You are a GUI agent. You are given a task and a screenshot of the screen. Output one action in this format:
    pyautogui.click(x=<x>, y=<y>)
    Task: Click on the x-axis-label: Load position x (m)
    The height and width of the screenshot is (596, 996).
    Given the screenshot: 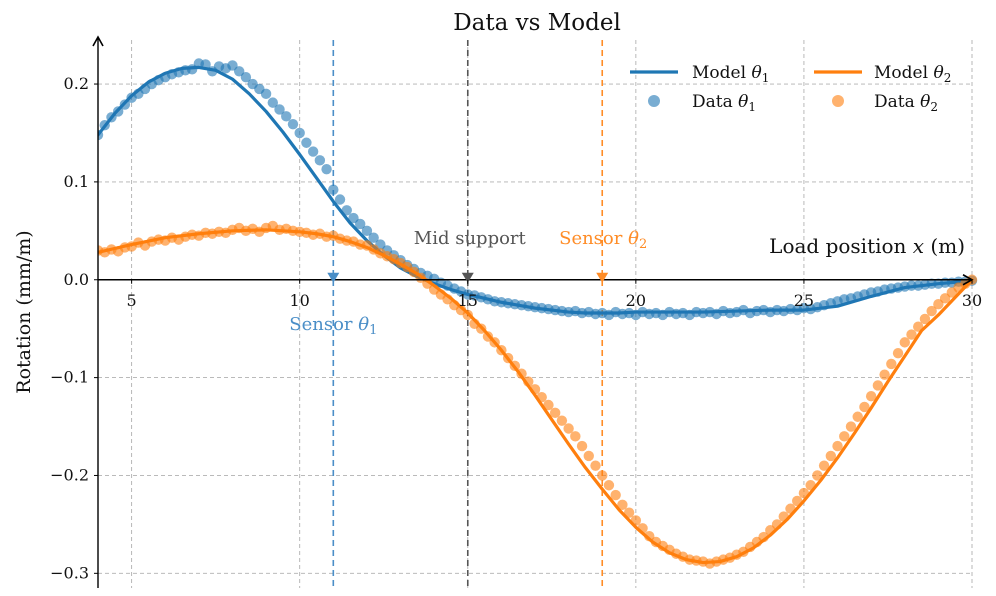 What is the action you would take?
    pyautogui.click(x=867, y=246)
    